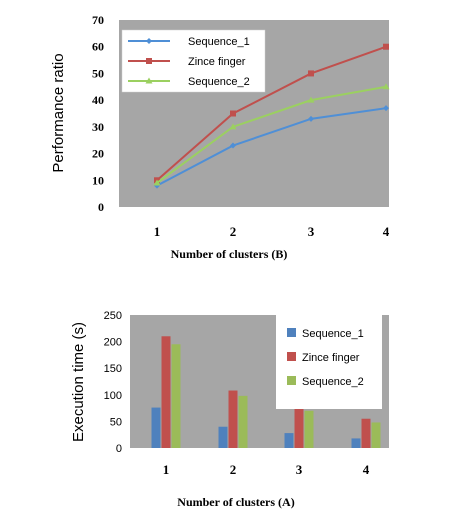  What do you see at coordinates (78, 382) in the screenshot?
I see `y-axis-label: Execution time (s)` at bounding box center [78, 382].